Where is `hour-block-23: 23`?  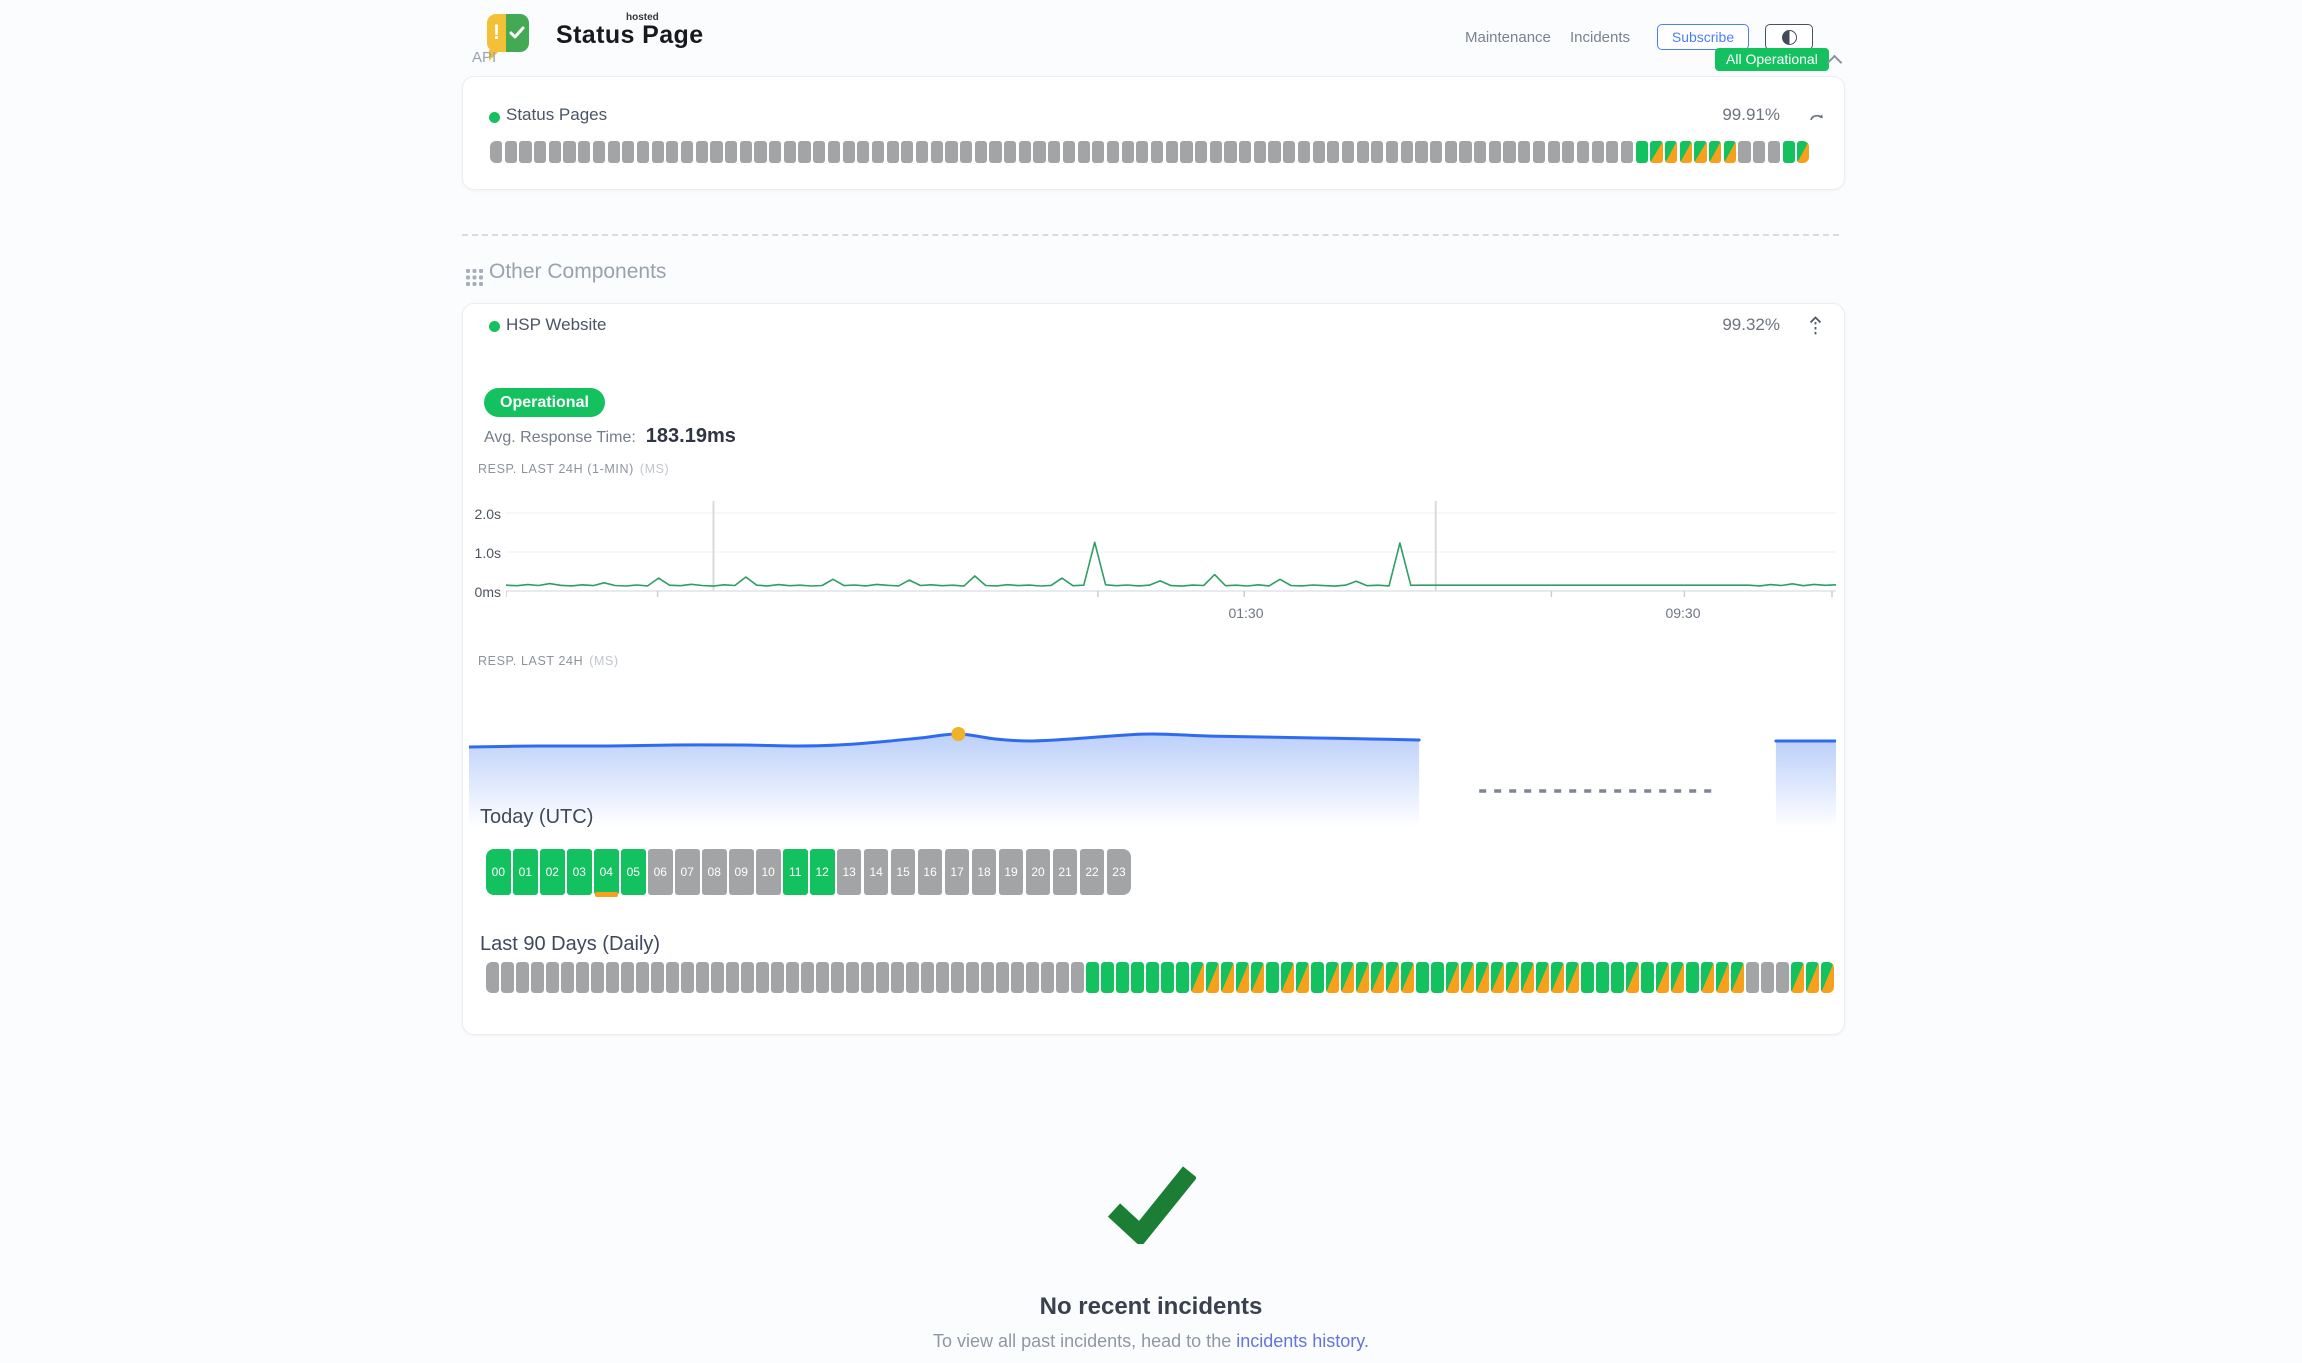
hour-block-23: 23 is located at coordinates (1119, 872).